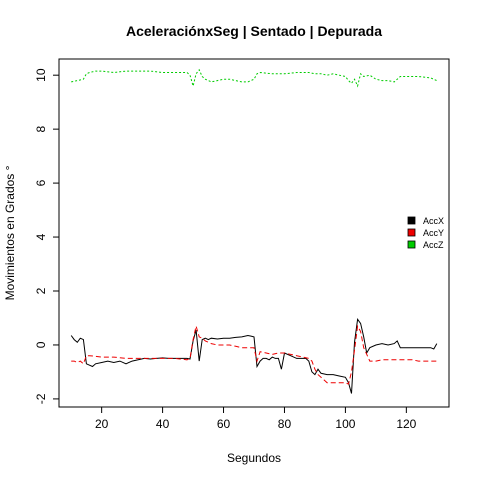 Image resolution: width=480 pixels, height=480 pixels. What do you see at coordinates (41, 128) in the screenshot?
I see `y-tick-label: 8` at bounding box center [41, 128].